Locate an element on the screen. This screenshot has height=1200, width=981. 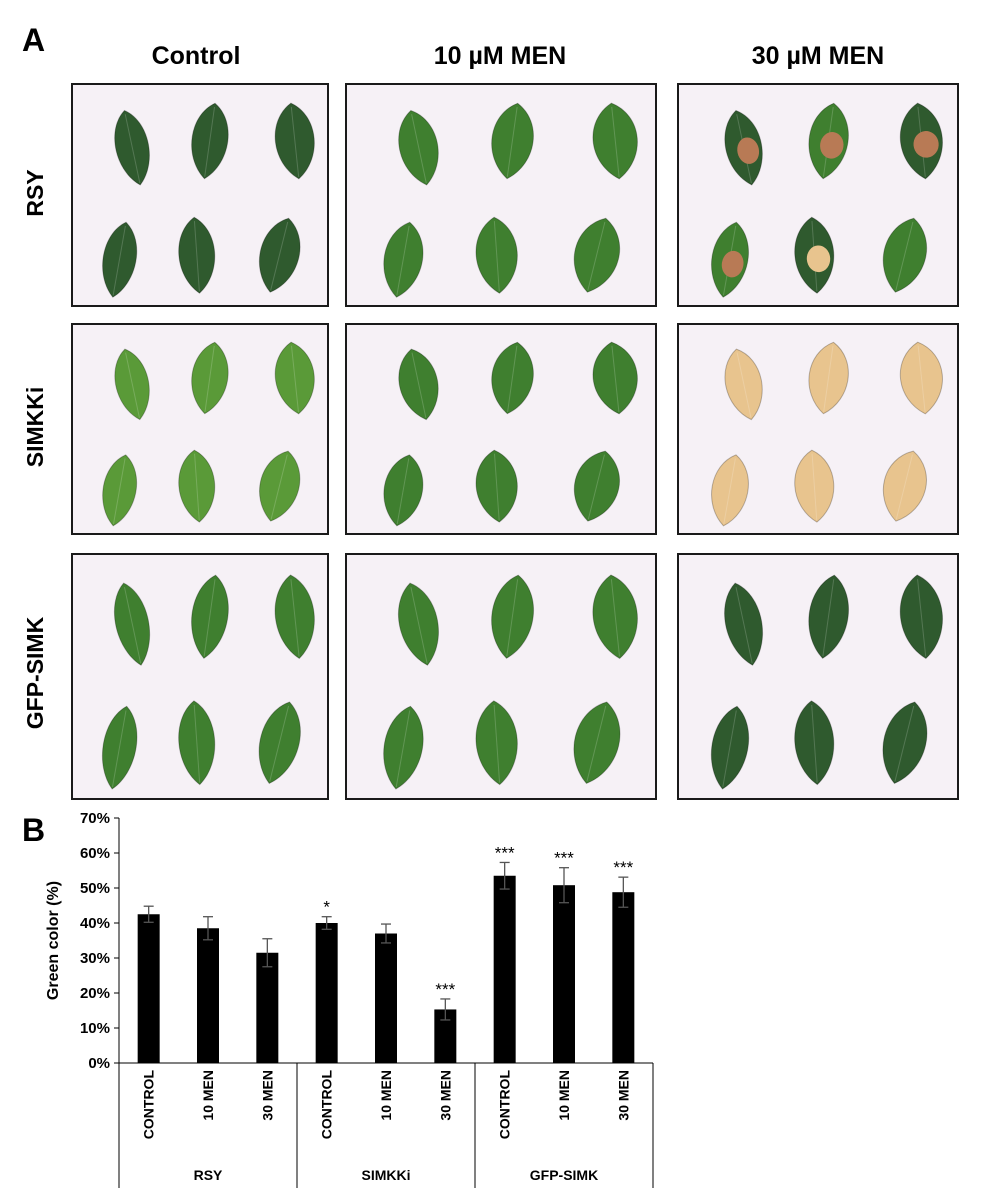
group-label: RSY is located at coordinates (208, 1175).